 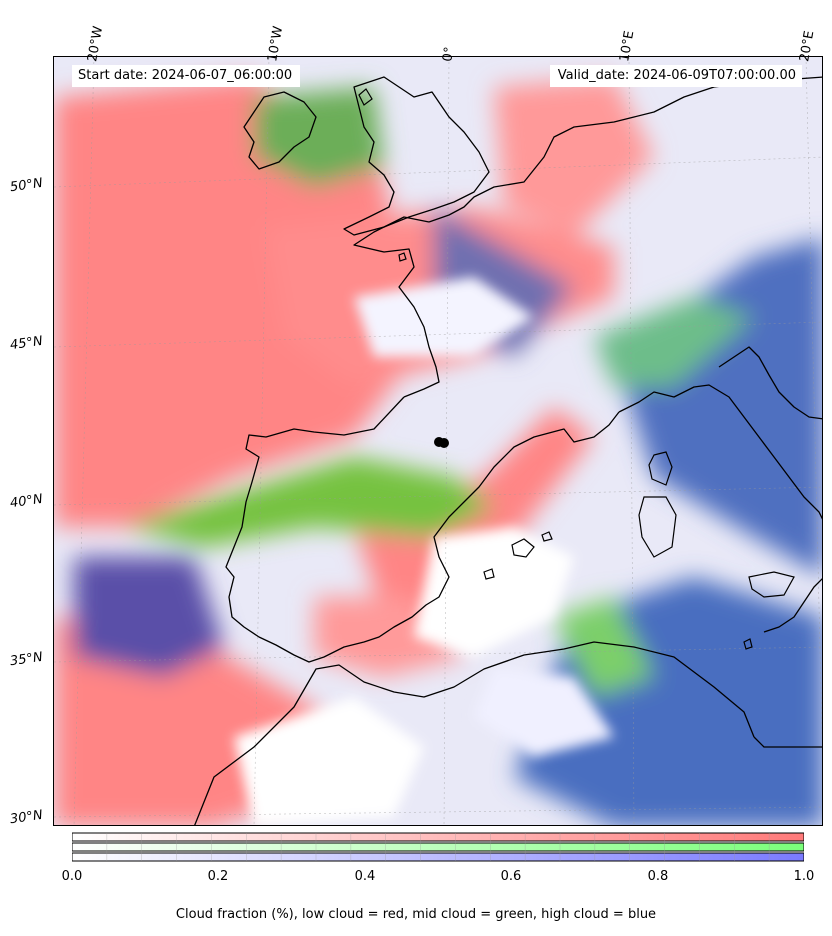 What do you see at coordinates (329, 761) in the screenshot?
I see `clear-north-africa` at bounding box center [329, 761].